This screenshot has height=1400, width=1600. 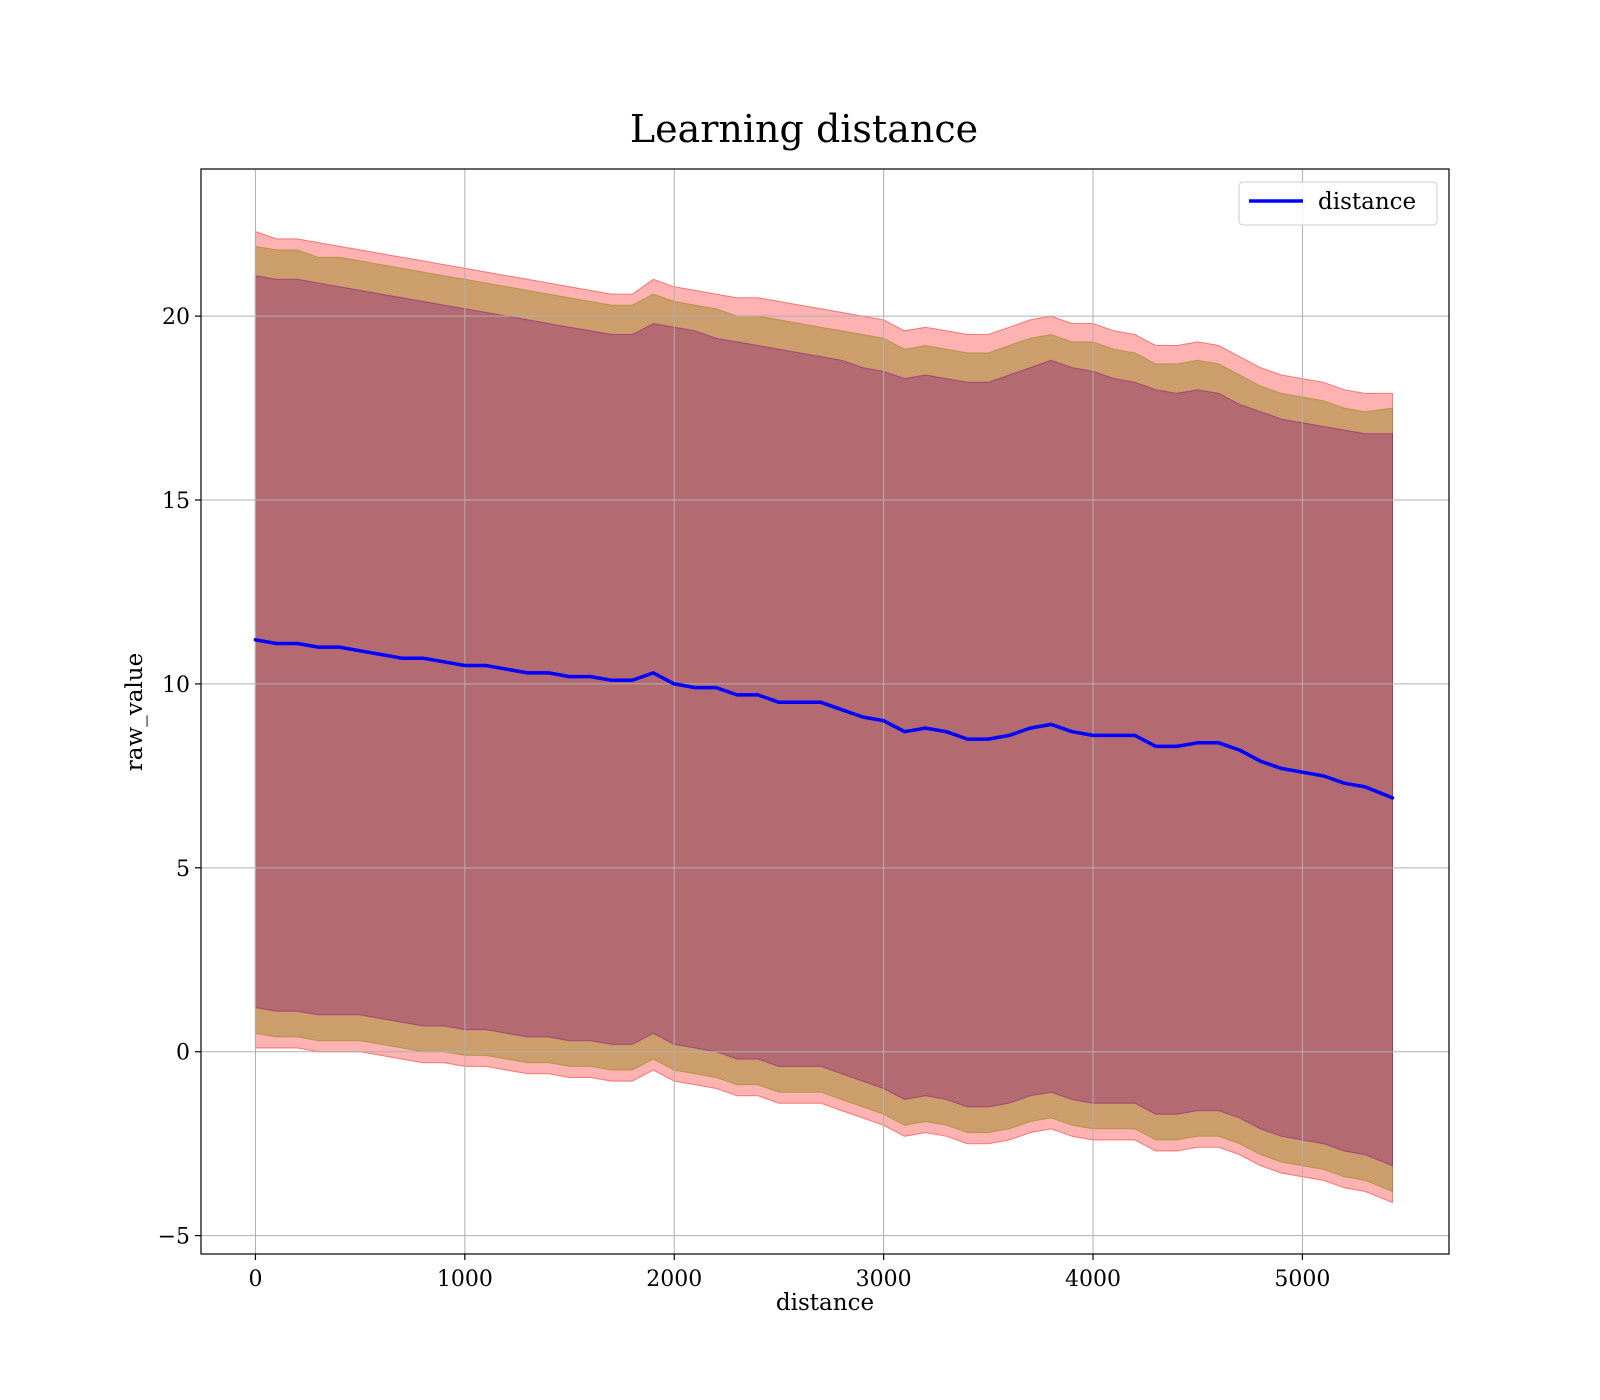 I want to click on x-tick-label: 2000, so click(x=674, y=1279).